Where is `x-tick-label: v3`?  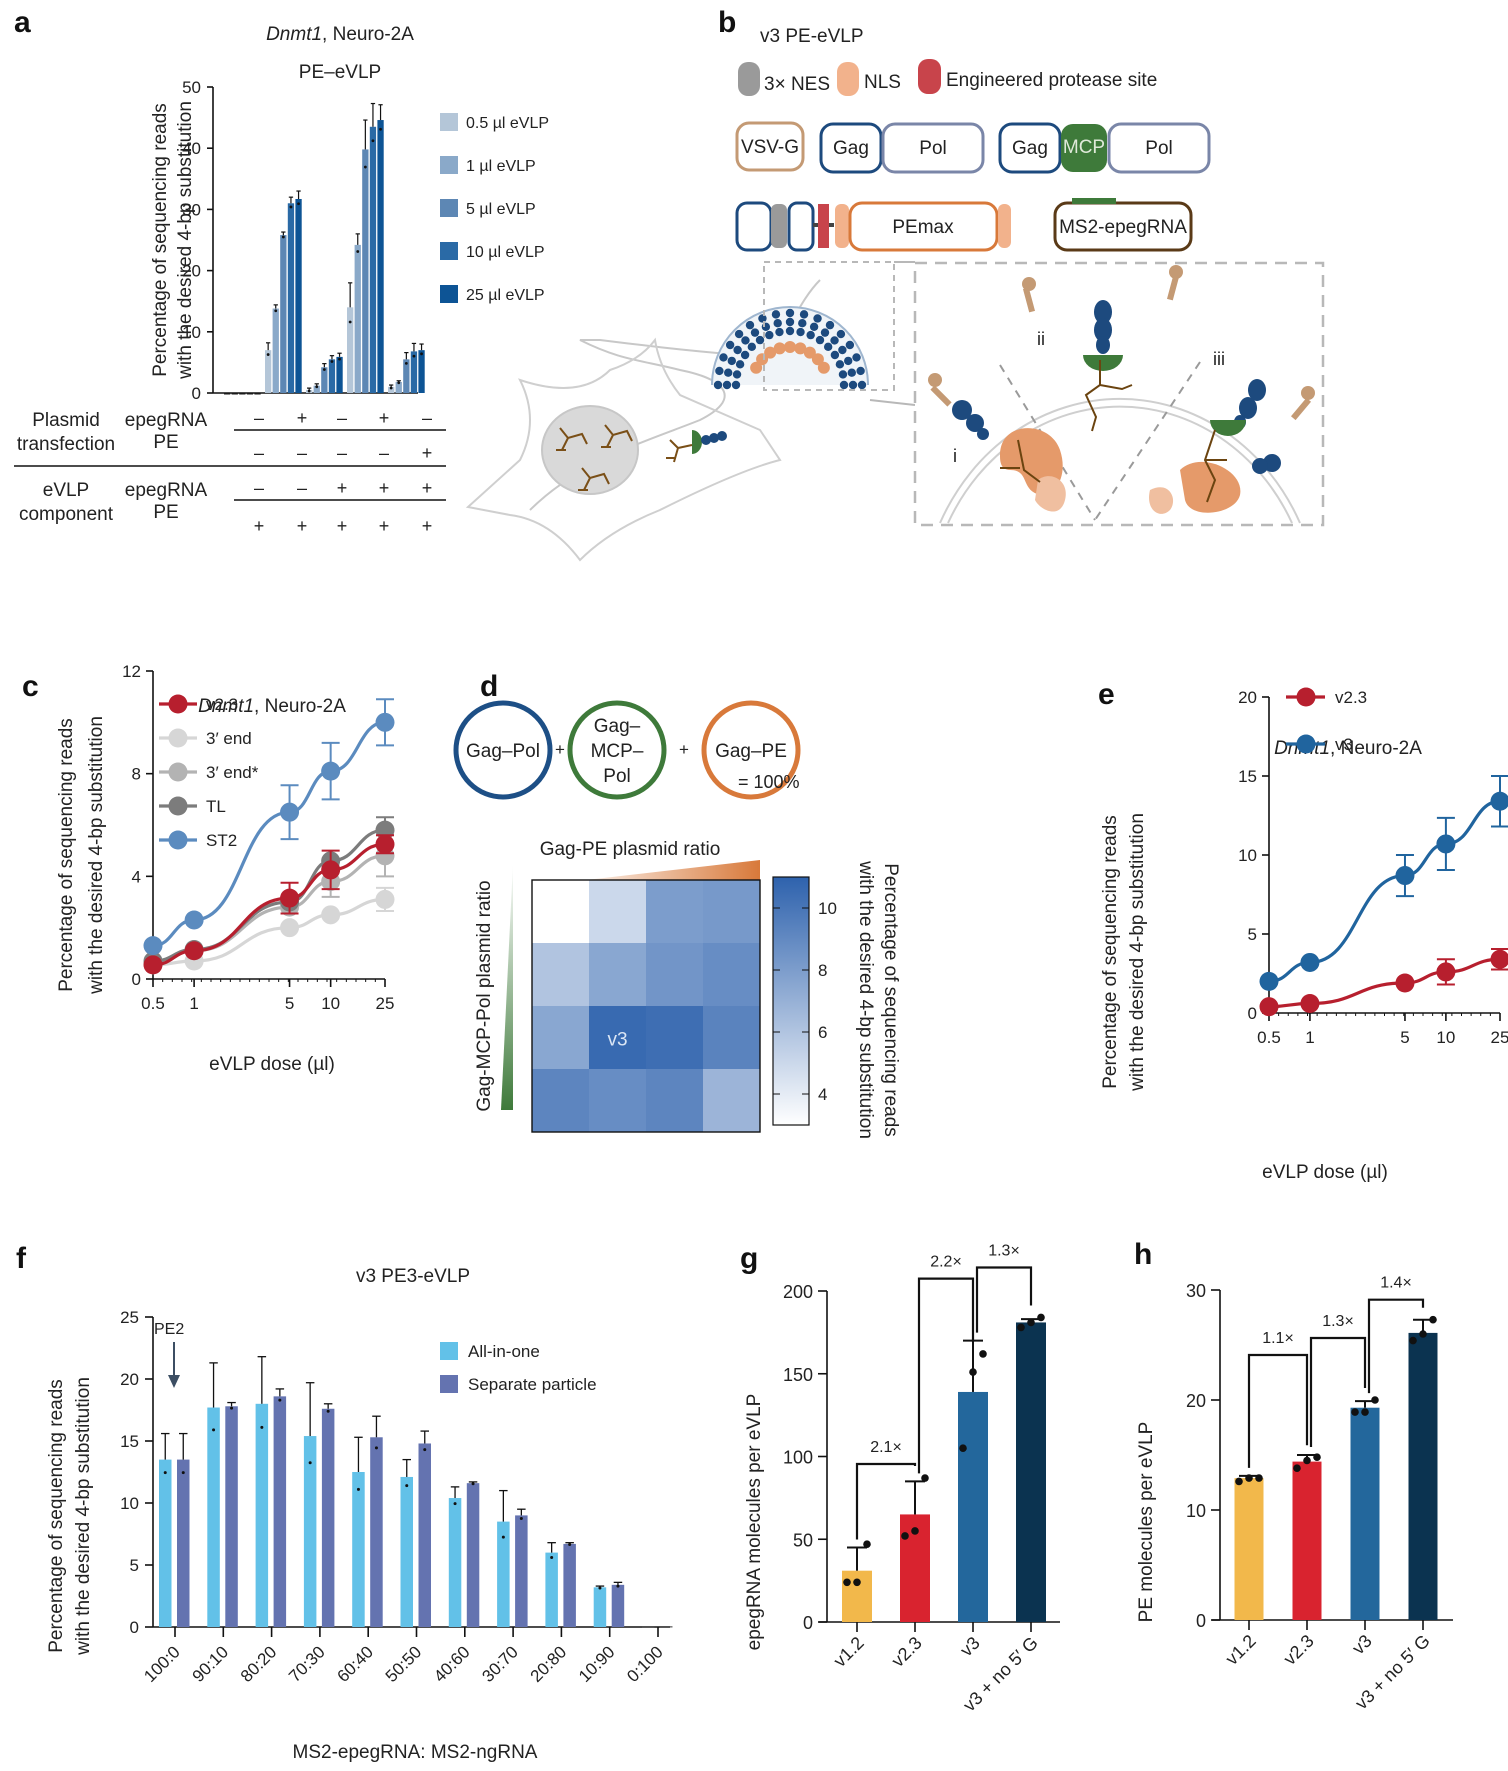
x-tick-label: v3 is located at coordinates (1362, 1645).